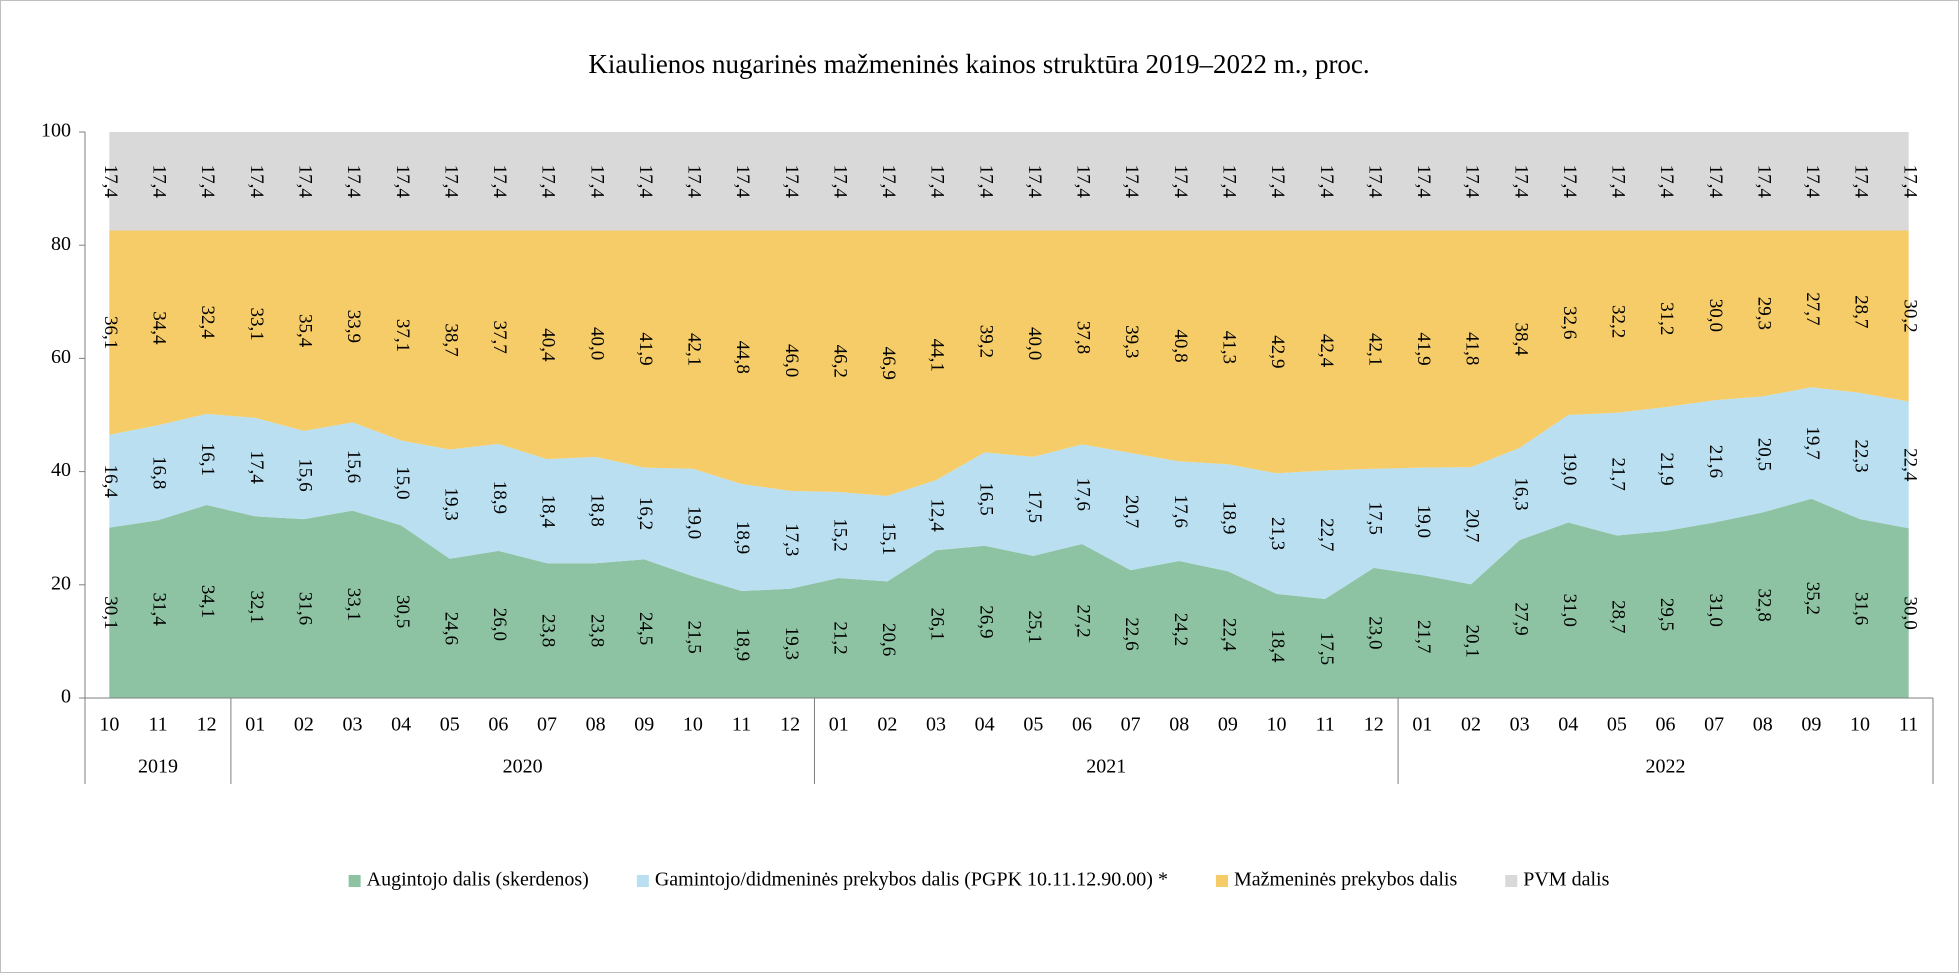 The width and height of the screenshot is (1959, 973). Describe the element at coordinates (1034, 343) in the screenshot. I see `data-label: 40,0` at that location.